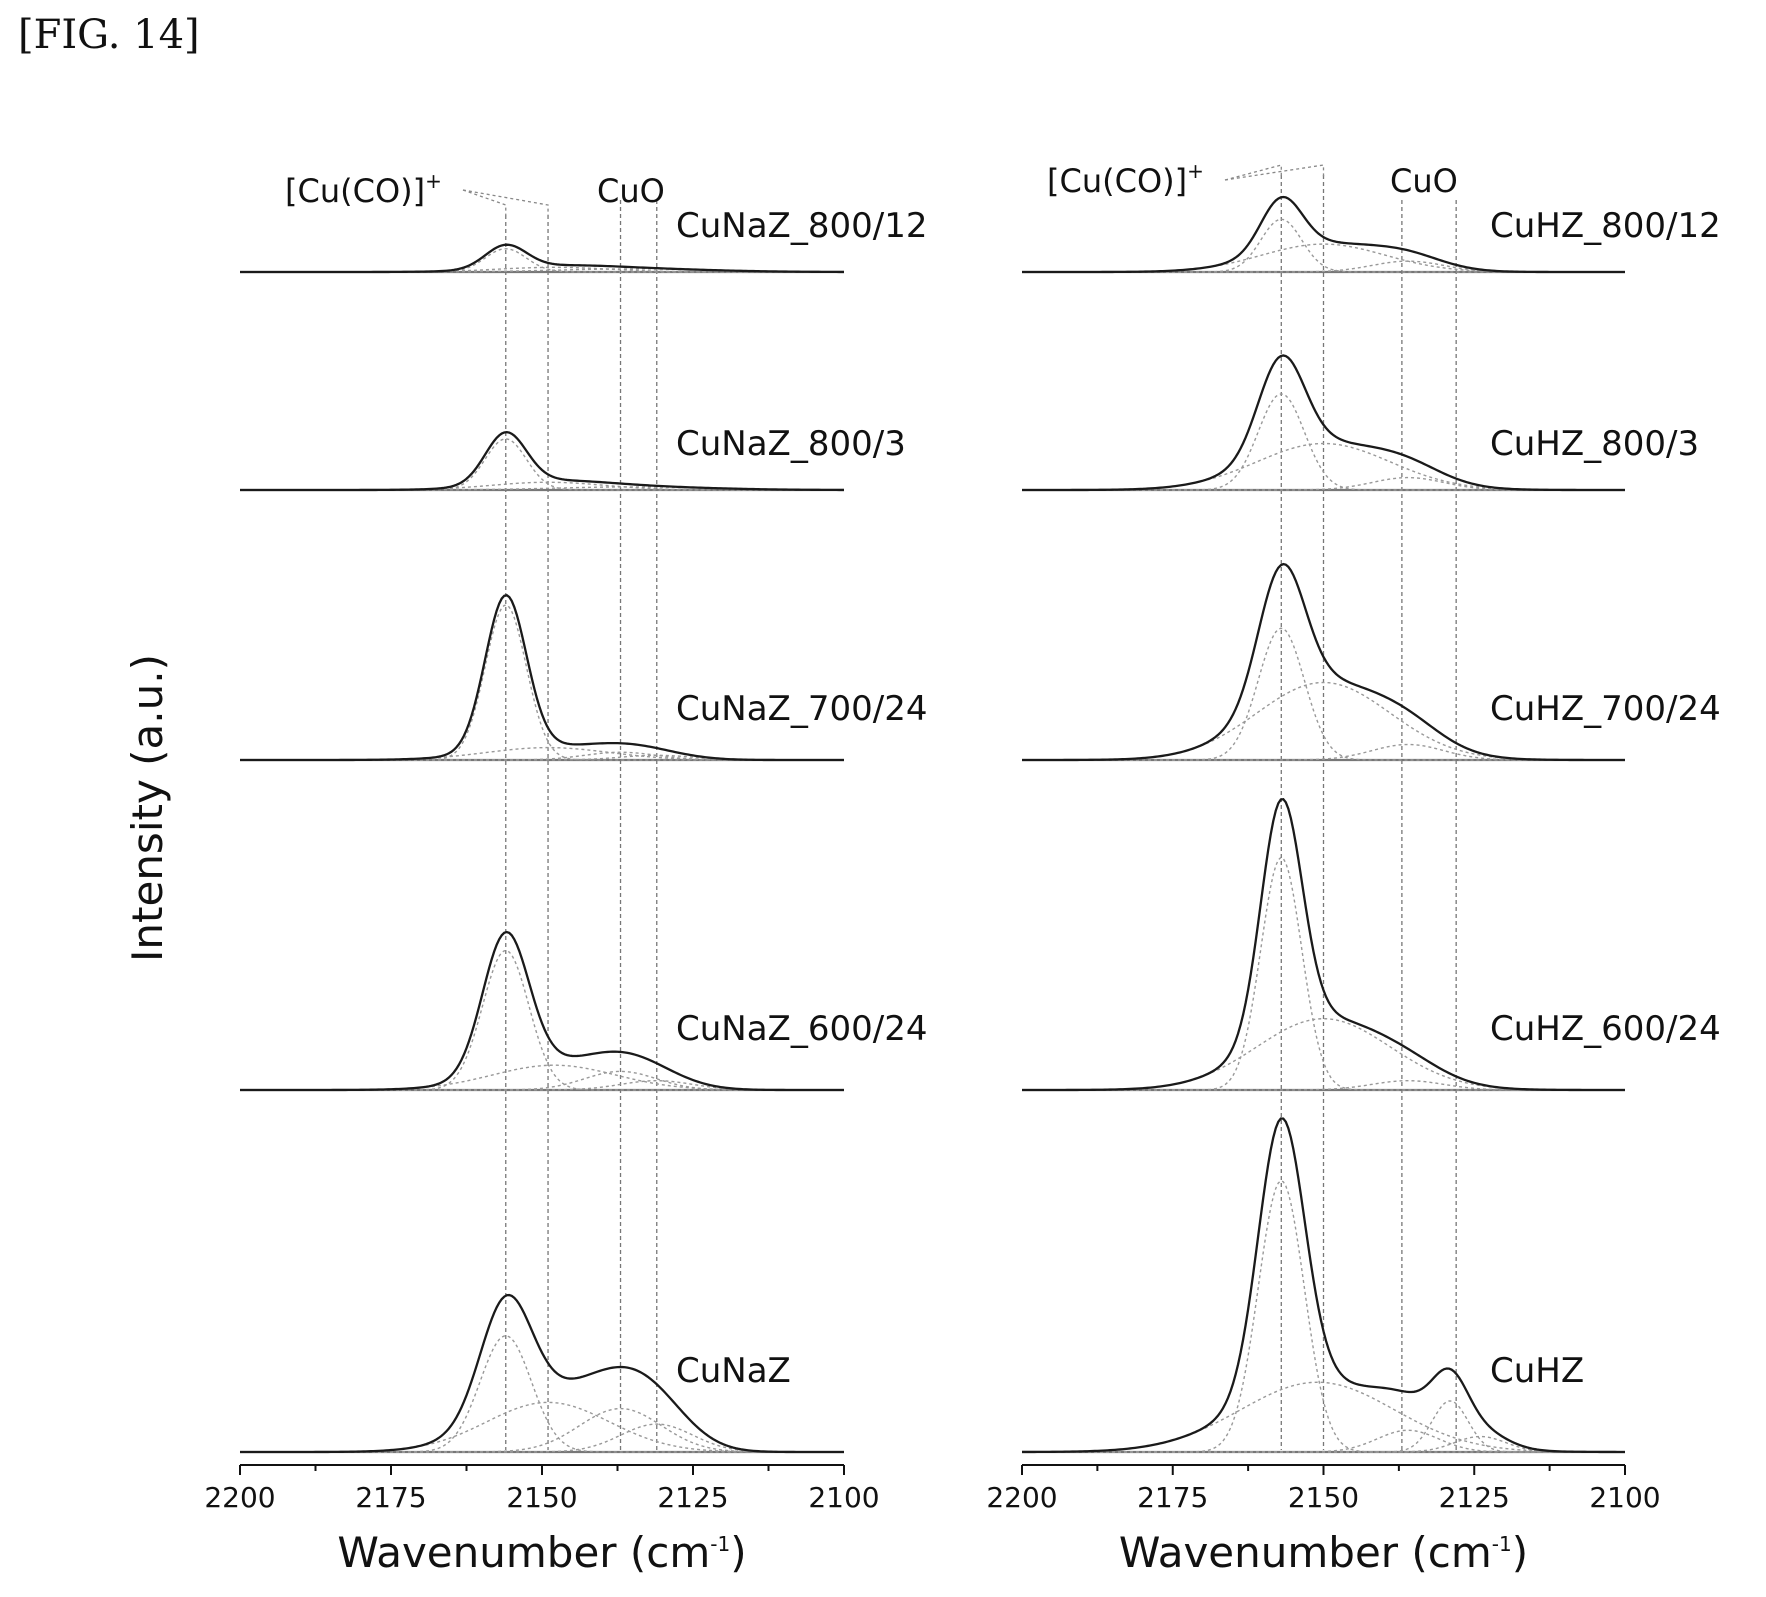 This screenshot has width=1766, height=1597. Describe the element at coordinates (583, 240) in the screenshot. I see `spectrum-1: CuNaZ_800/12` at that location.